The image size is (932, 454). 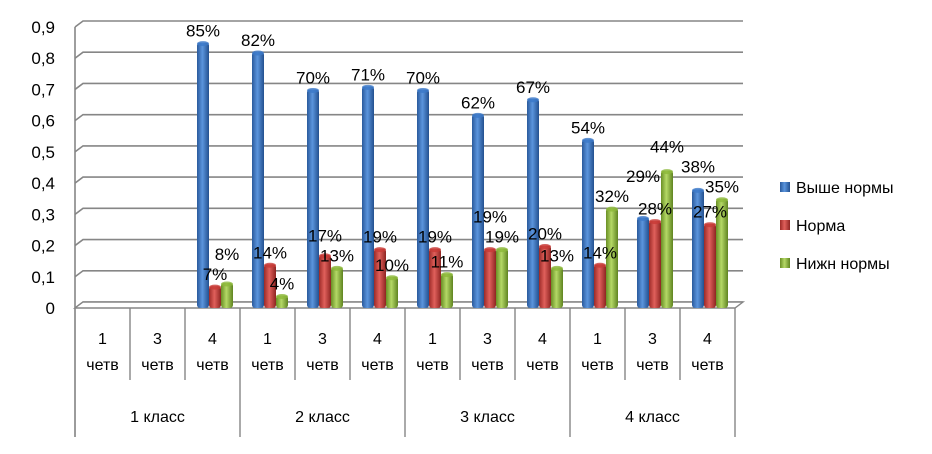 I want to click on group-label: 3 класс, so click(x=487, y=417).